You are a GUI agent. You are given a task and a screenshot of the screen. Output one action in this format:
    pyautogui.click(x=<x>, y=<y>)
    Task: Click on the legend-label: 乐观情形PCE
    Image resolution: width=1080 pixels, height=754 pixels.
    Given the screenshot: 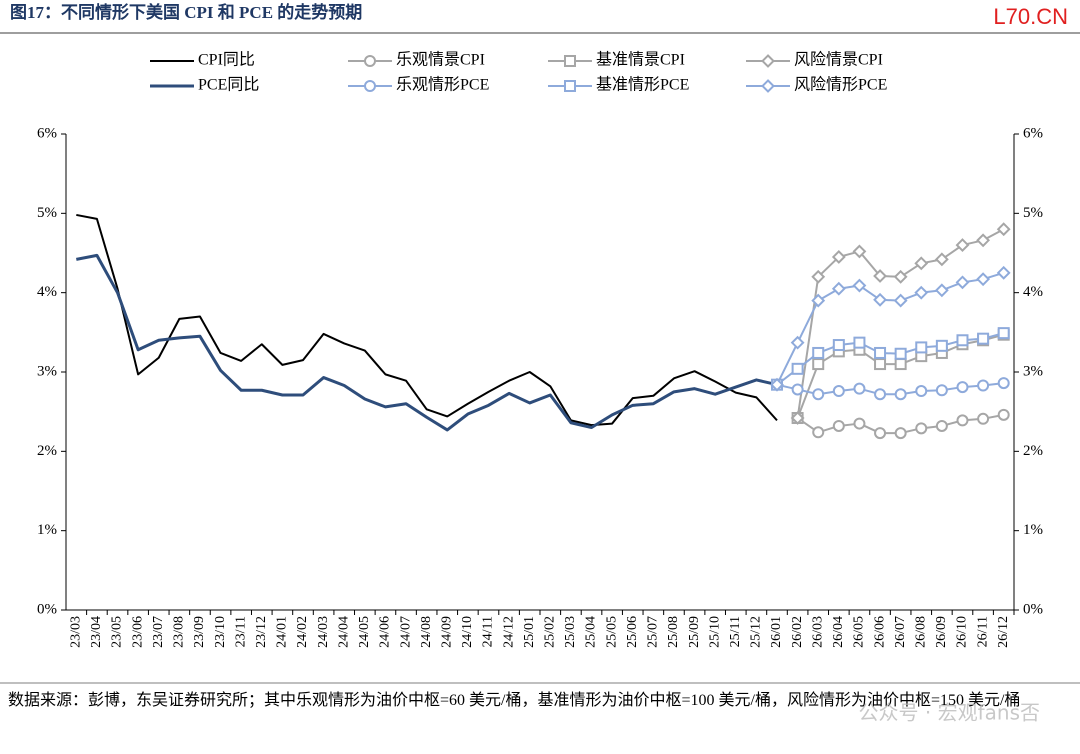 What is the action you would take?
    pyautogui.click(x=442, y=85)
    